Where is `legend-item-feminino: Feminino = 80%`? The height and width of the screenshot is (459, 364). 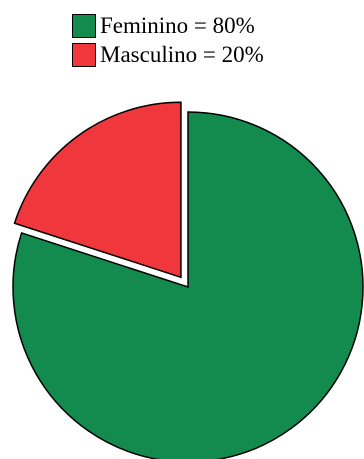 legend-item-feminino: Feminino = 80% is located at coordinates (168, 25).